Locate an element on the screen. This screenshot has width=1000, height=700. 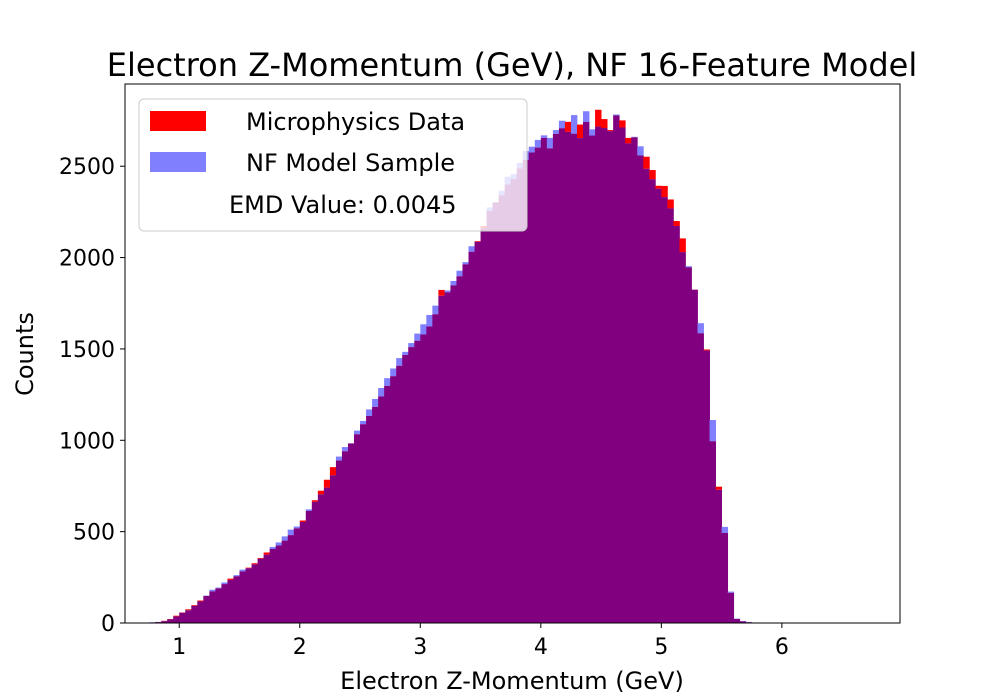
y-tick-label: 1500 is located at coordinates (87, 350).